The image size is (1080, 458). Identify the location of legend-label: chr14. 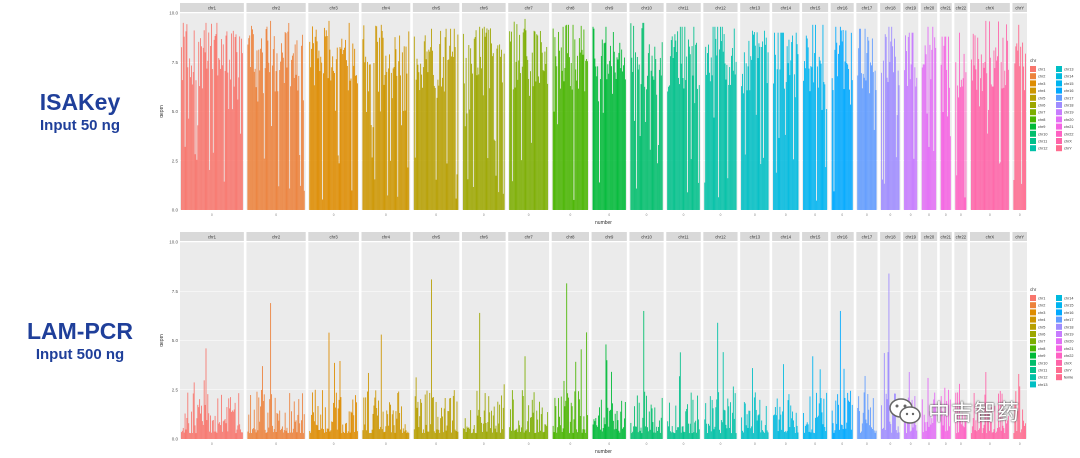
(1069, 77).